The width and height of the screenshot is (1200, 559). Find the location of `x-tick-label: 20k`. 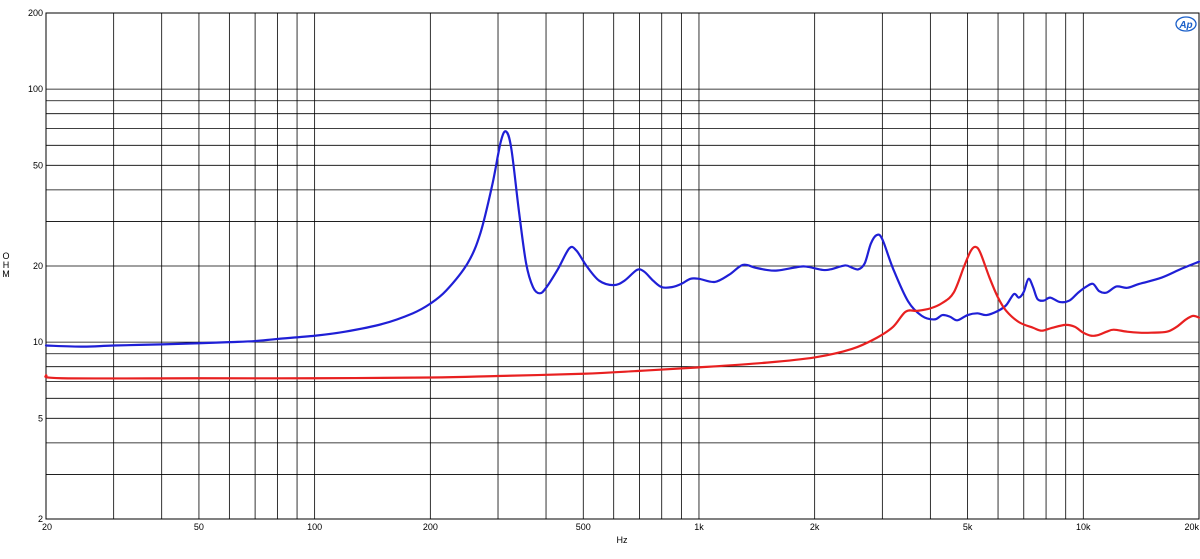

x-tick-label: 20k is located at coordinates (1191, 527).